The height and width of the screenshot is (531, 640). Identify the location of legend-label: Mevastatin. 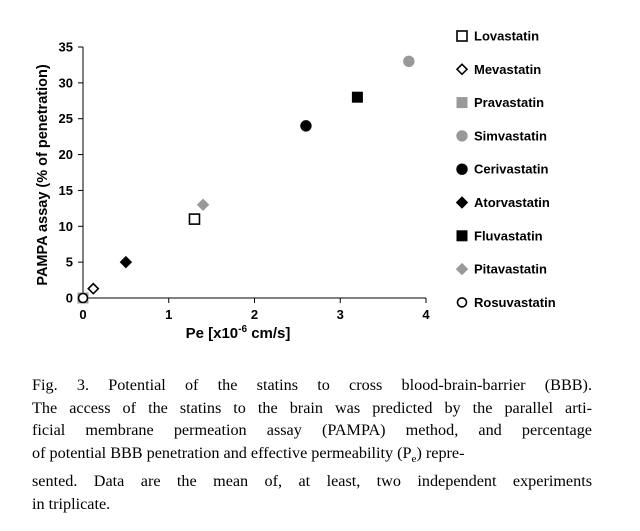
(507, 69).